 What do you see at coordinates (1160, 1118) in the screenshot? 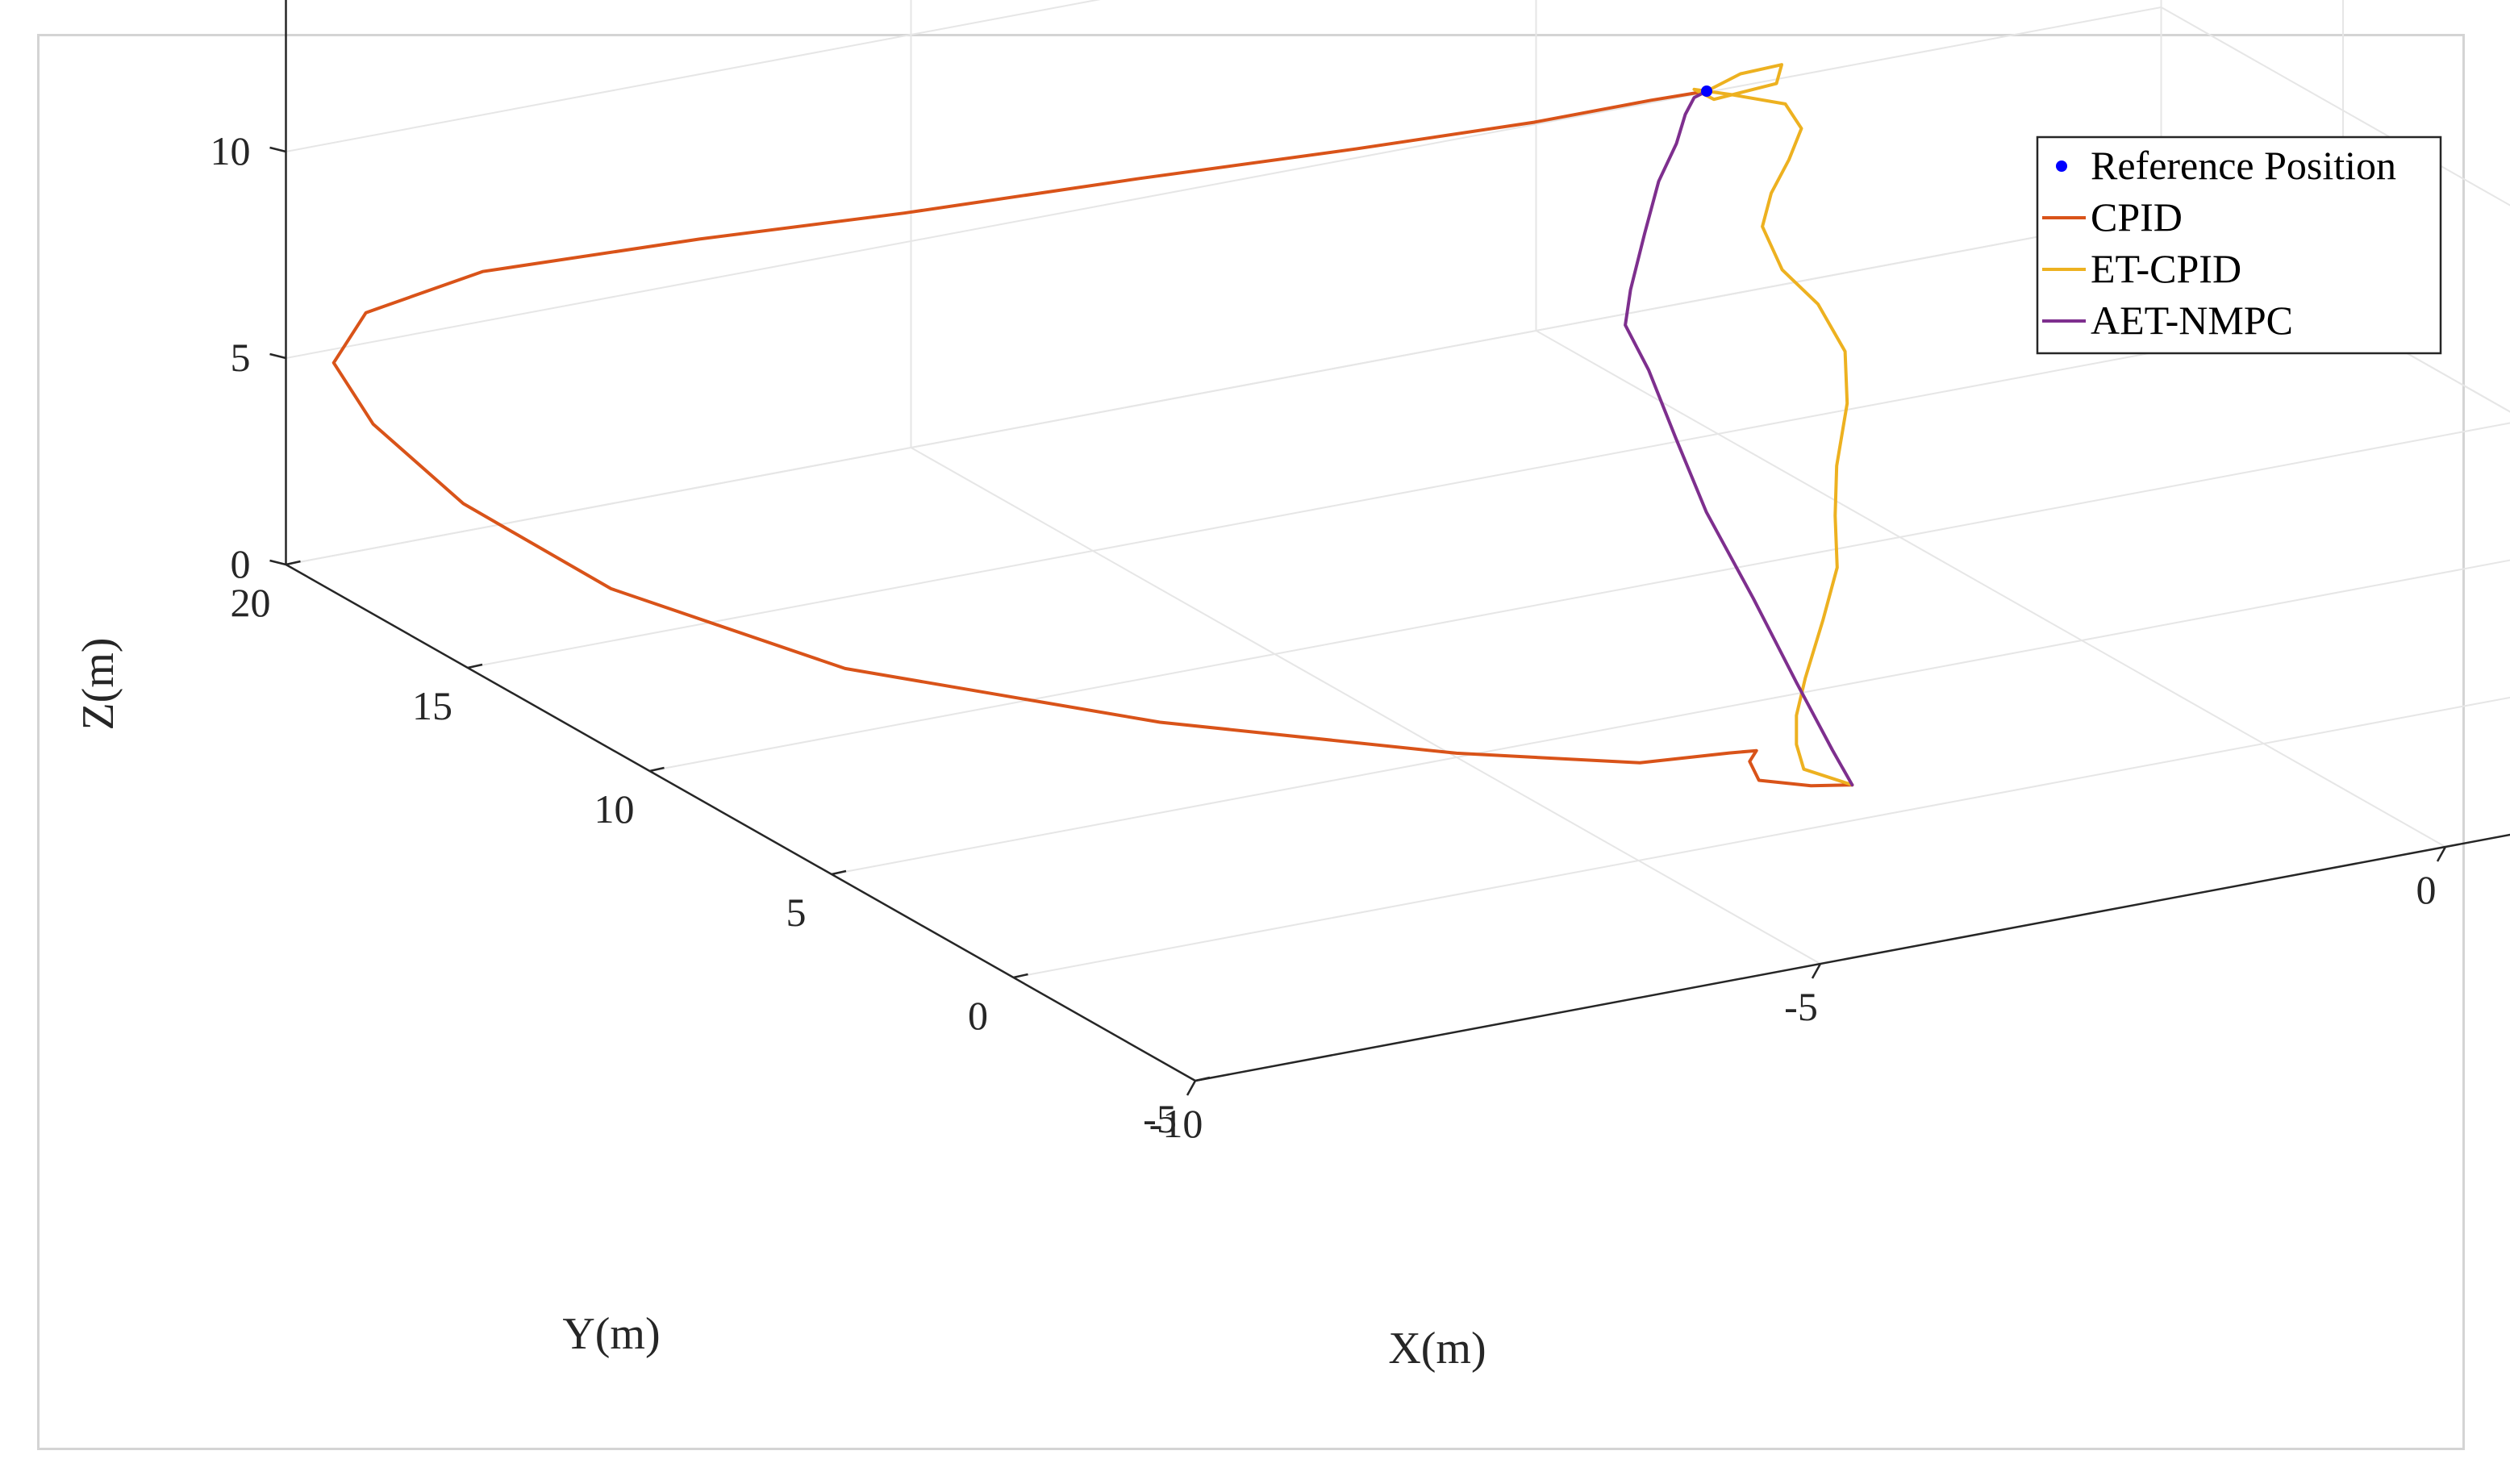
I see `y-tick-label: -5` at bounding box center [1160, 1118].